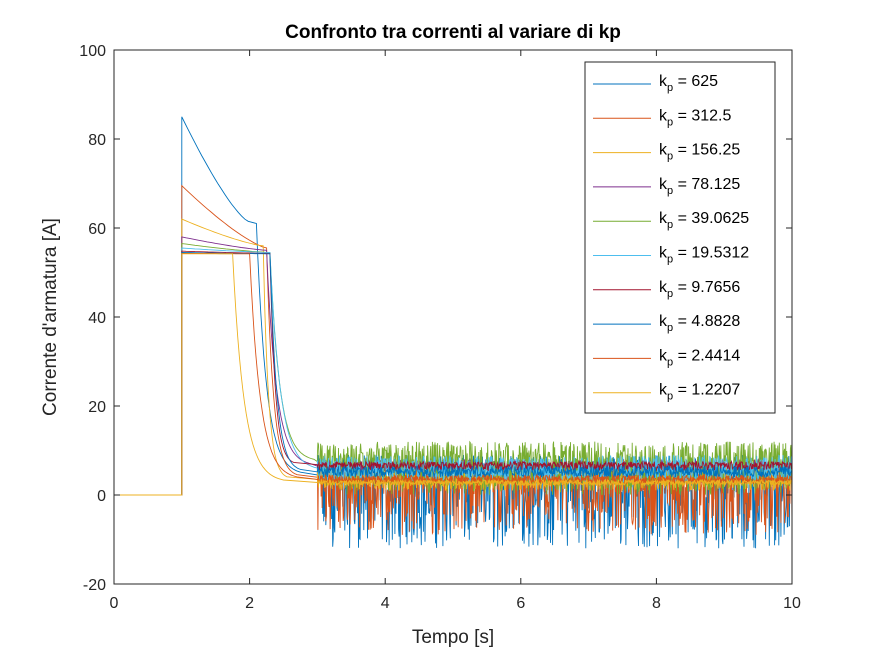 This screenshot has height=656, width=875. Describe the element at coordinates (699, 357) in the screenshot. I see `legend-entry-label: kp = 2.4414` at that location.